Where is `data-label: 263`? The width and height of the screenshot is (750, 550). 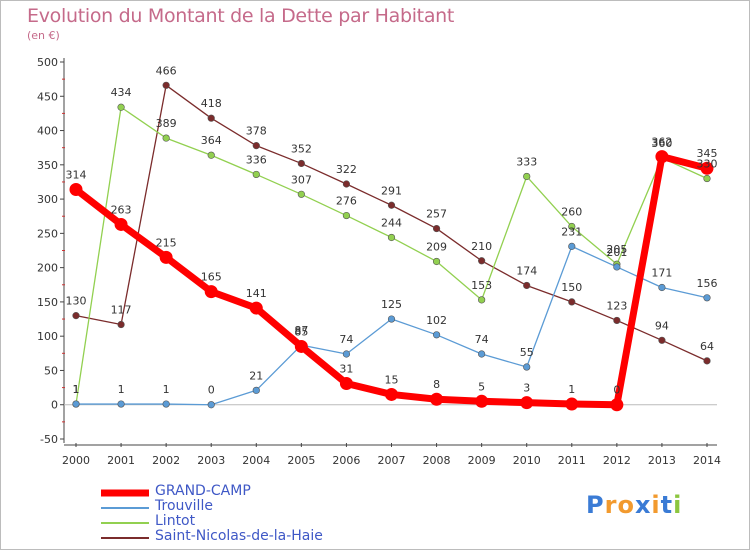 data-label: 263 is located at coordinates (121, 209).